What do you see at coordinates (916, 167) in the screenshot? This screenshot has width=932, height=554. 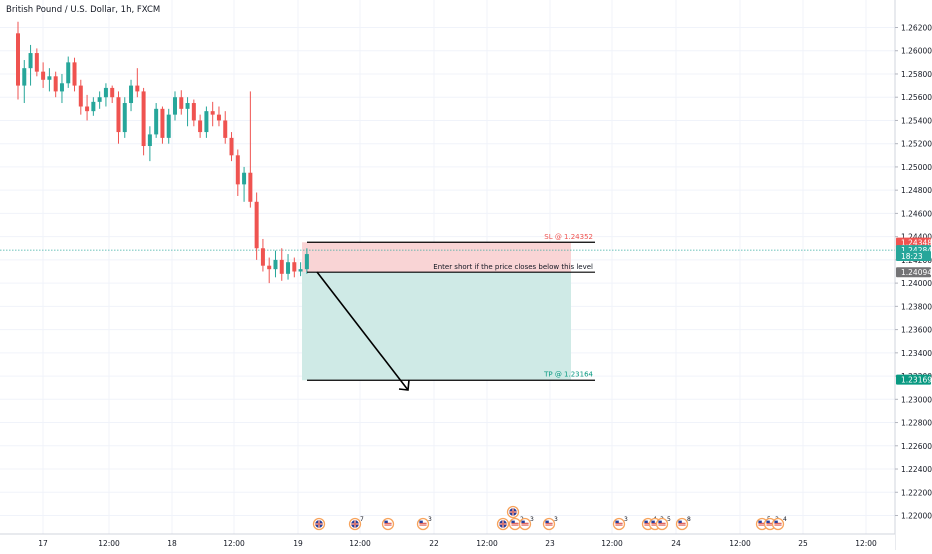 I see `price-tick-label: 1.25000` at bounding box center [916, 167].